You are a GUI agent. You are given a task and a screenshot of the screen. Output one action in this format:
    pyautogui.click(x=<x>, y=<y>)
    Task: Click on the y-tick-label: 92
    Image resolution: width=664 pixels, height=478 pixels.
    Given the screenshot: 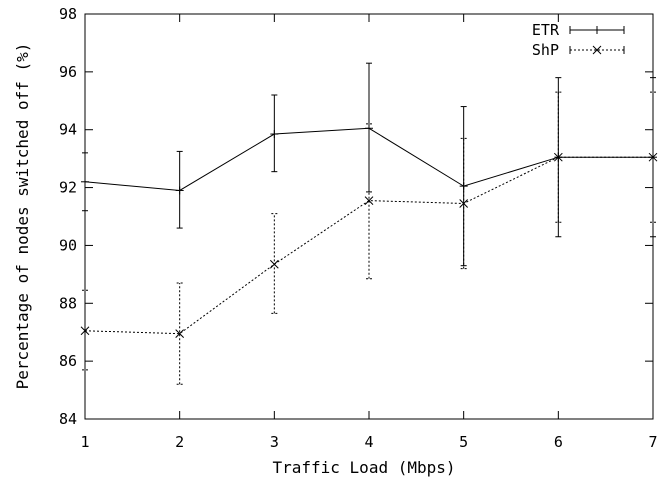 What is the action you would take?
    pyautogui.click(x=68, y=188)
    